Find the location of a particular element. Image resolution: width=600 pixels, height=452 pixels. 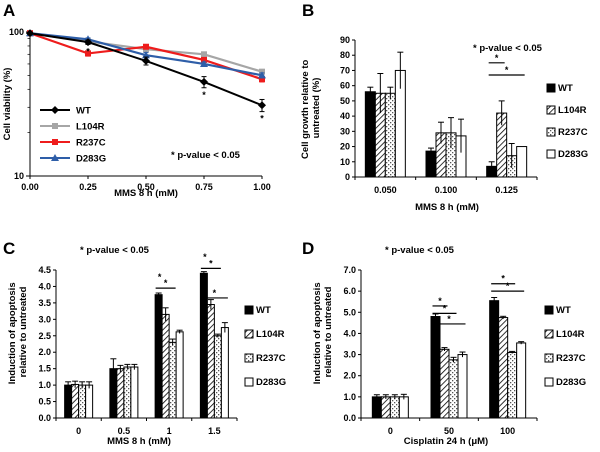

x-tick-label-a: 0.75 is located at coordinates (204, 187).